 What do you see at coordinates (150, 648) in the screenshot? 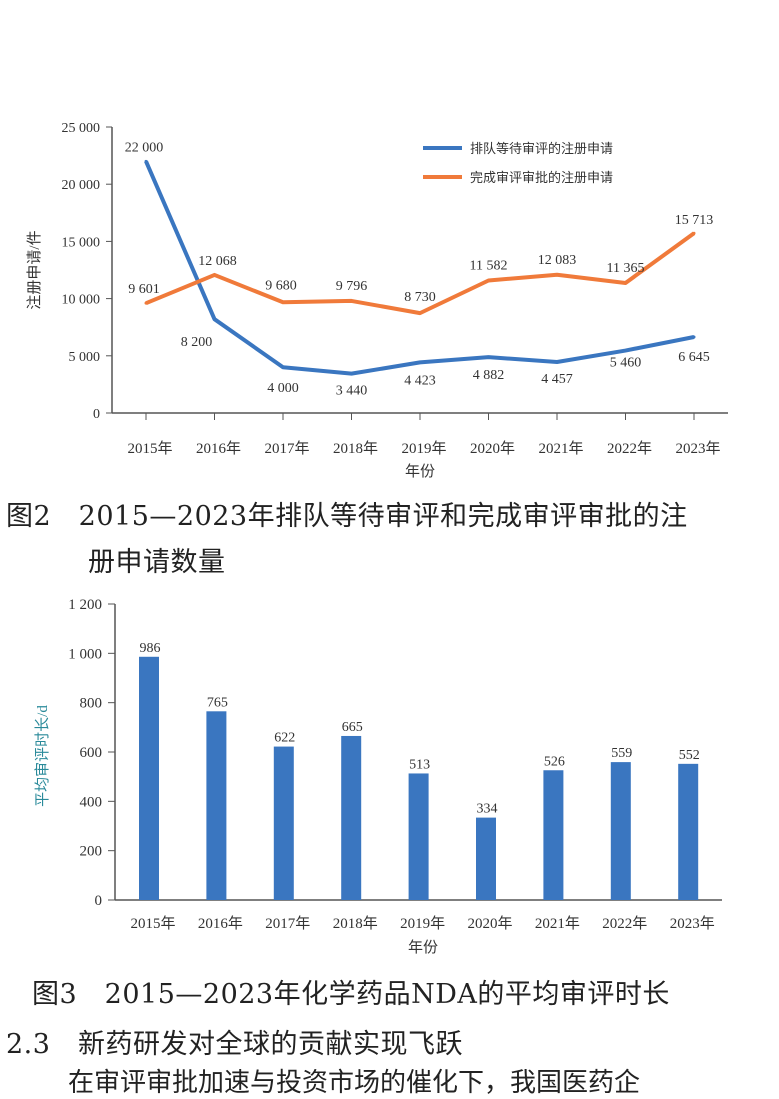
I see `bar-value-label: 986` at bounding box center [150, 648].